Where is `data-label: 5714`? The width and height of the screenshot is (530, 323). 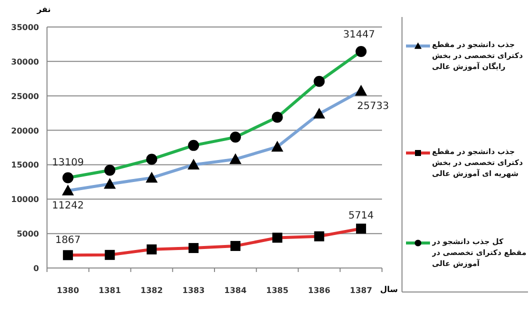 data-label: 5714 is located at coordinates (361, 216).